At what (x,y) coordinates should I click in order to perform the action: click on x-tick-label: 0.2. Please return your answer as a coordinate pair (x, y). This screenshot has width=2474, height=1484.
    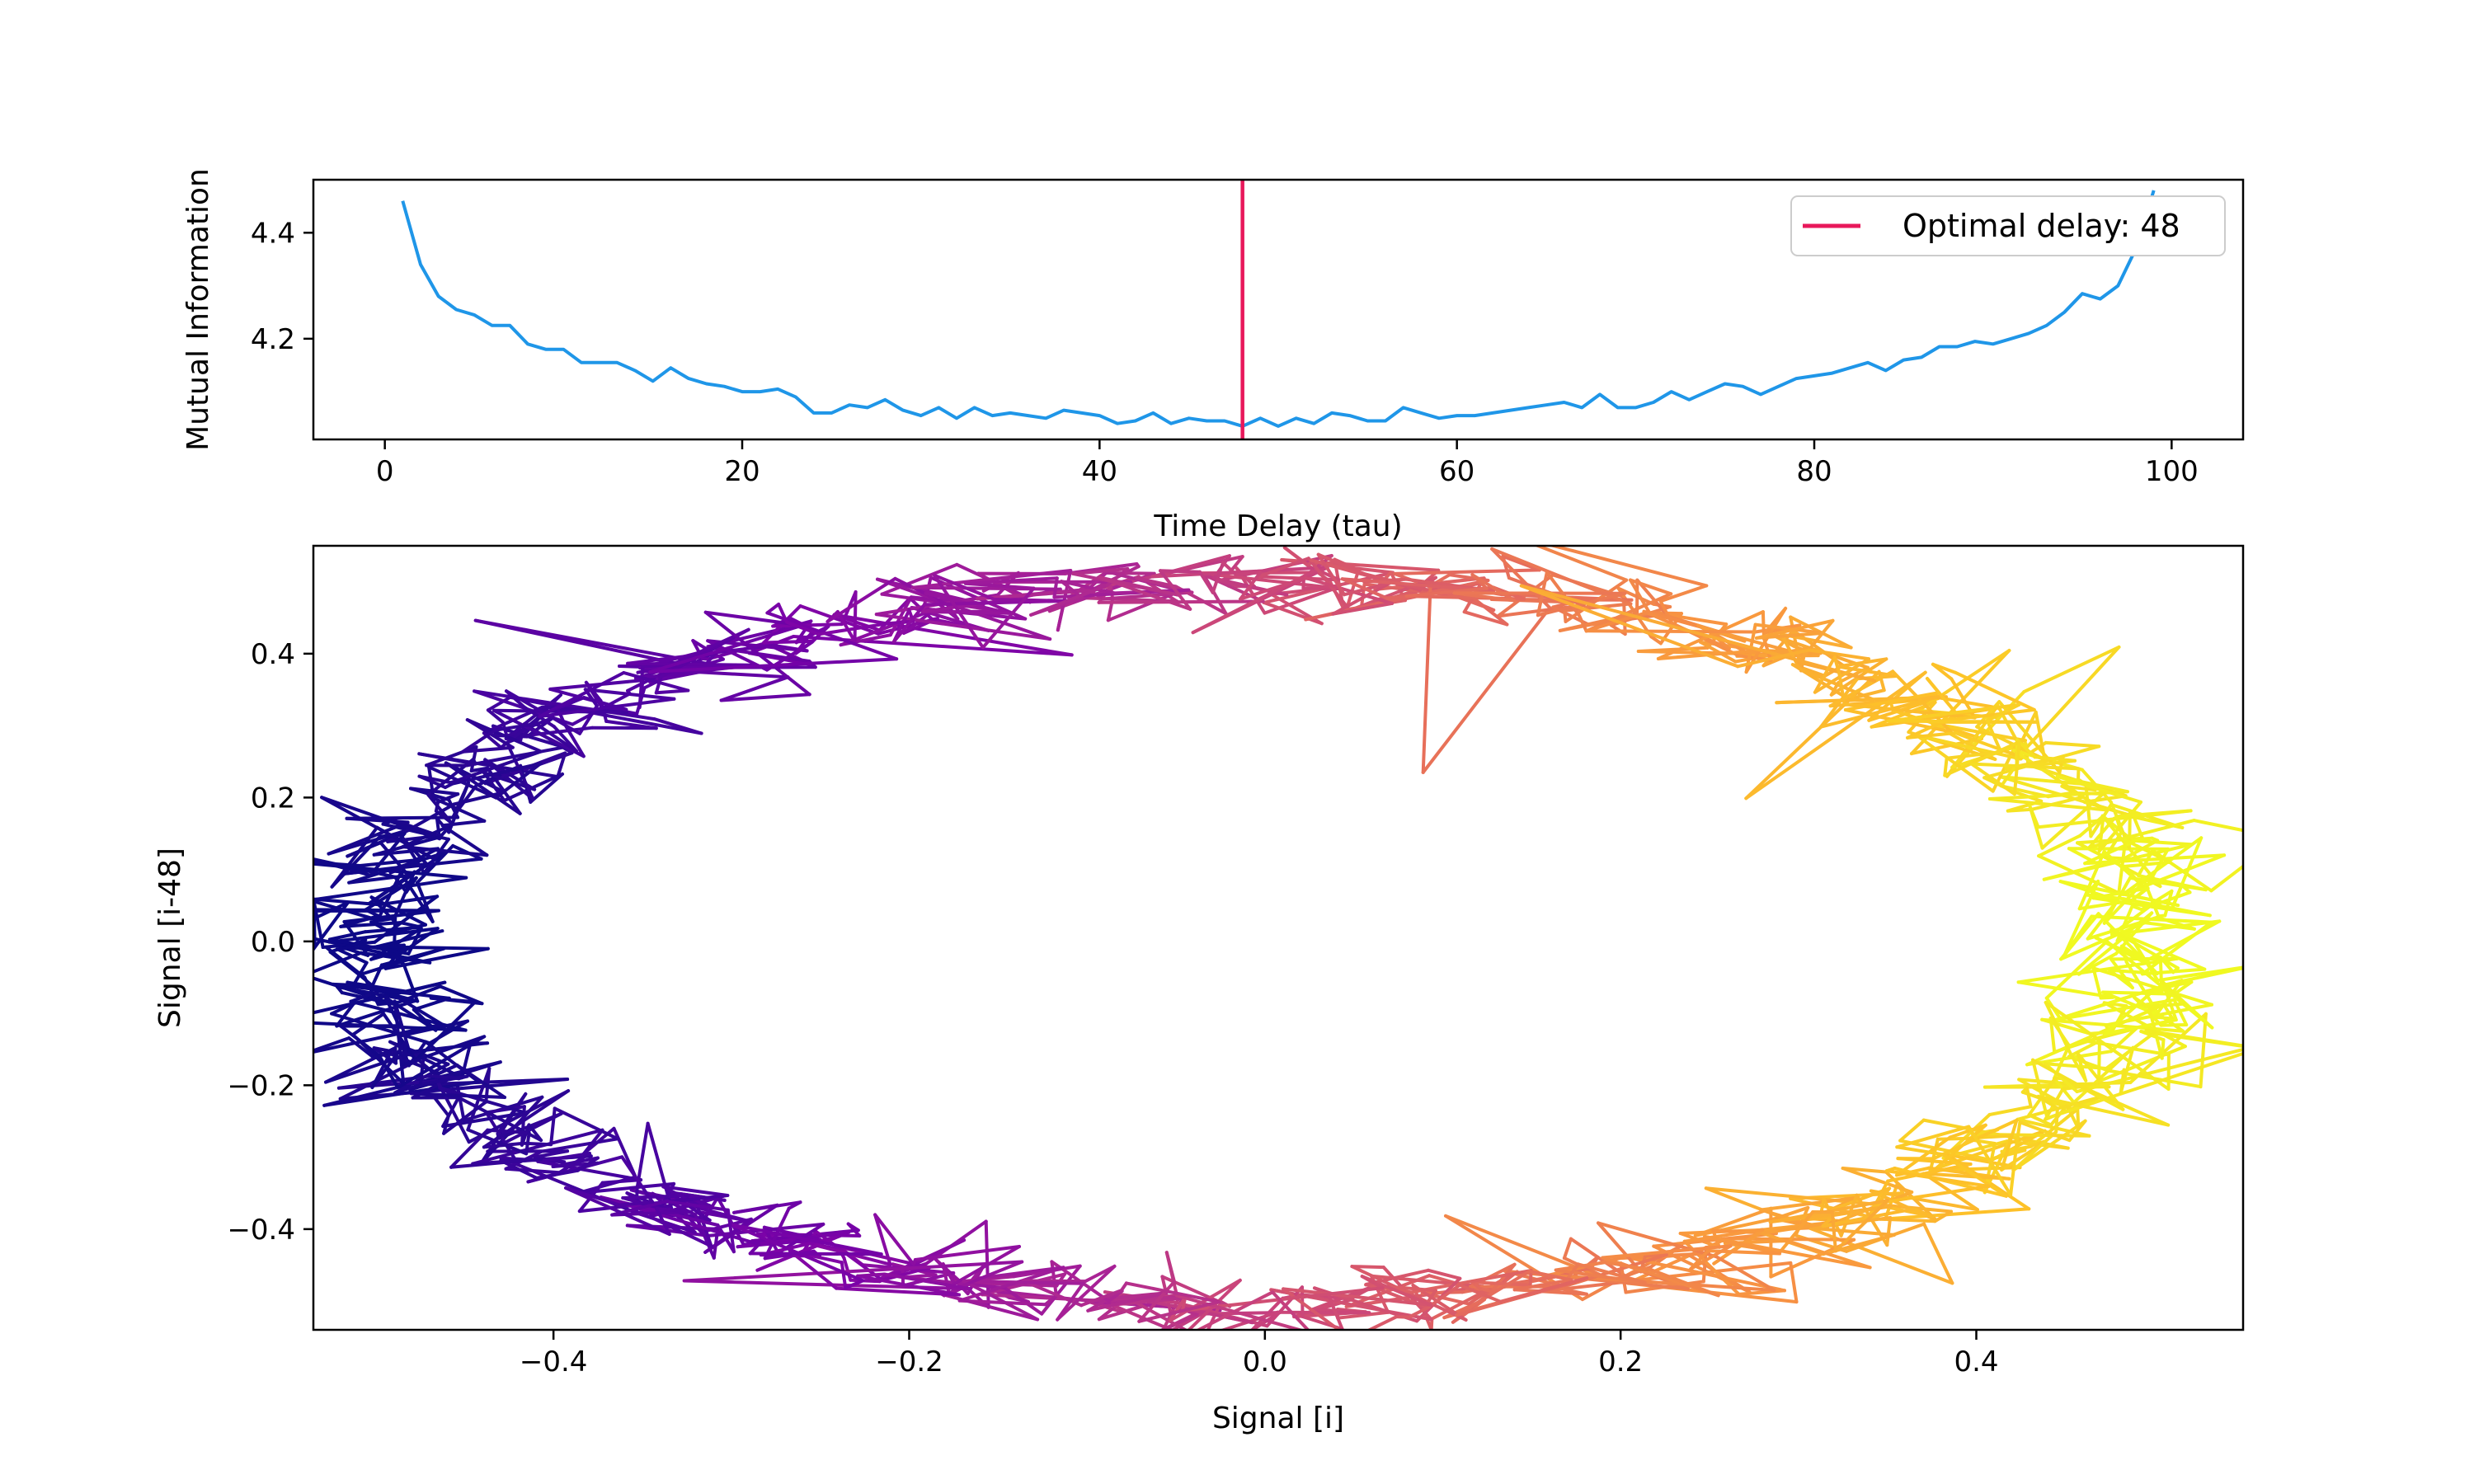
    Looking at the image, I should click on (1620, 1361).